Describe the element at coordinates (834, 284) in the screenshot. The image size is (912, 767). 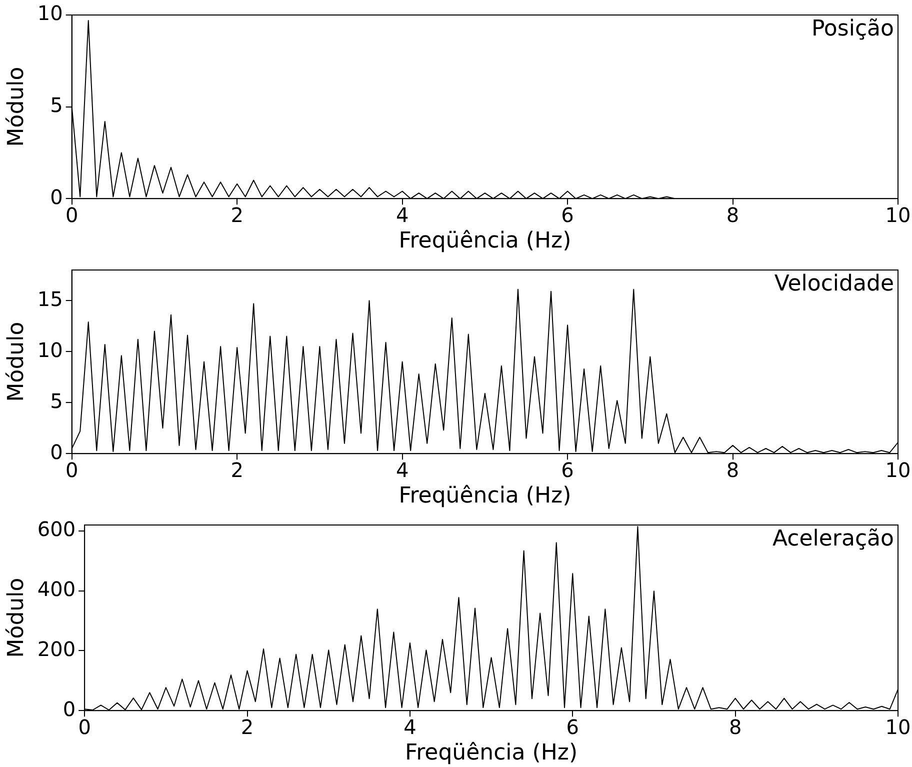
I see `chart-title: Velocidade` at that location.